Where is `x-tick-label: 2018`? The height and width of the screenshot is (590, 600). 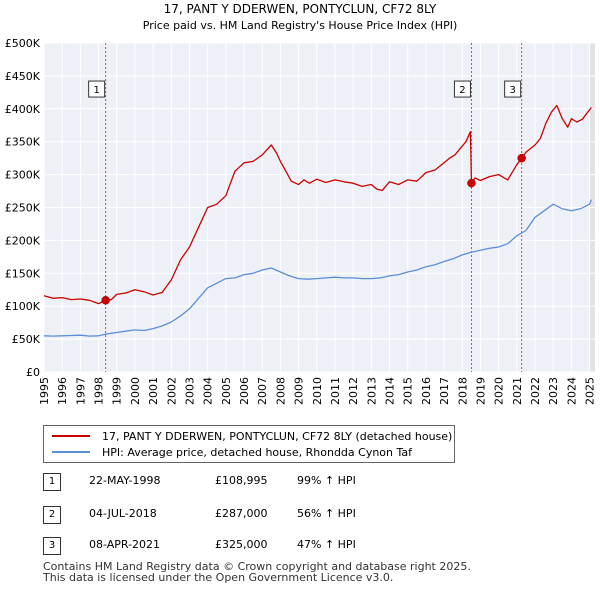 x-tick-label: 2018 is located at coordinates (462, 391).